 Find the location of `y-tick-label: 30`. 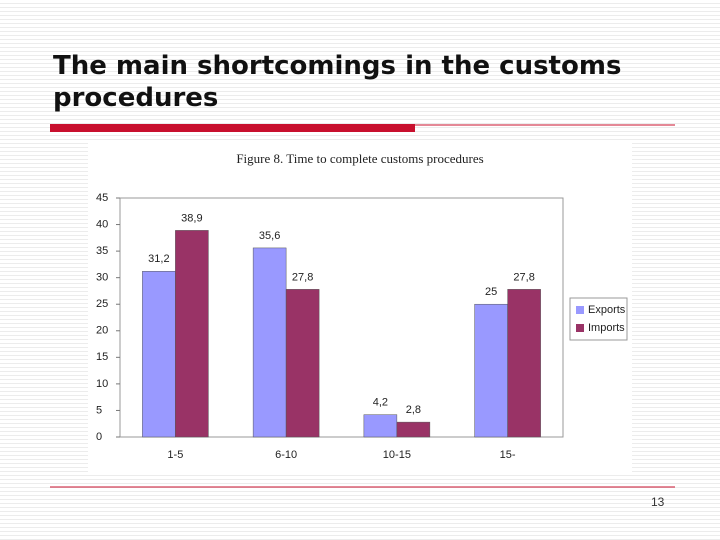

y-tick-label: 30 is located at coordinates (102, 278).